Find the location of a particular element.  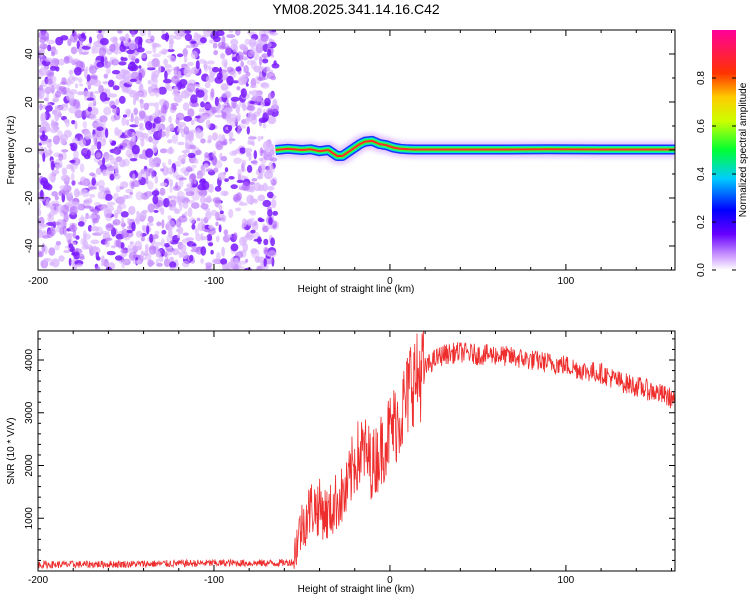

spectrogram-signal is located at coordinates (474, 148).